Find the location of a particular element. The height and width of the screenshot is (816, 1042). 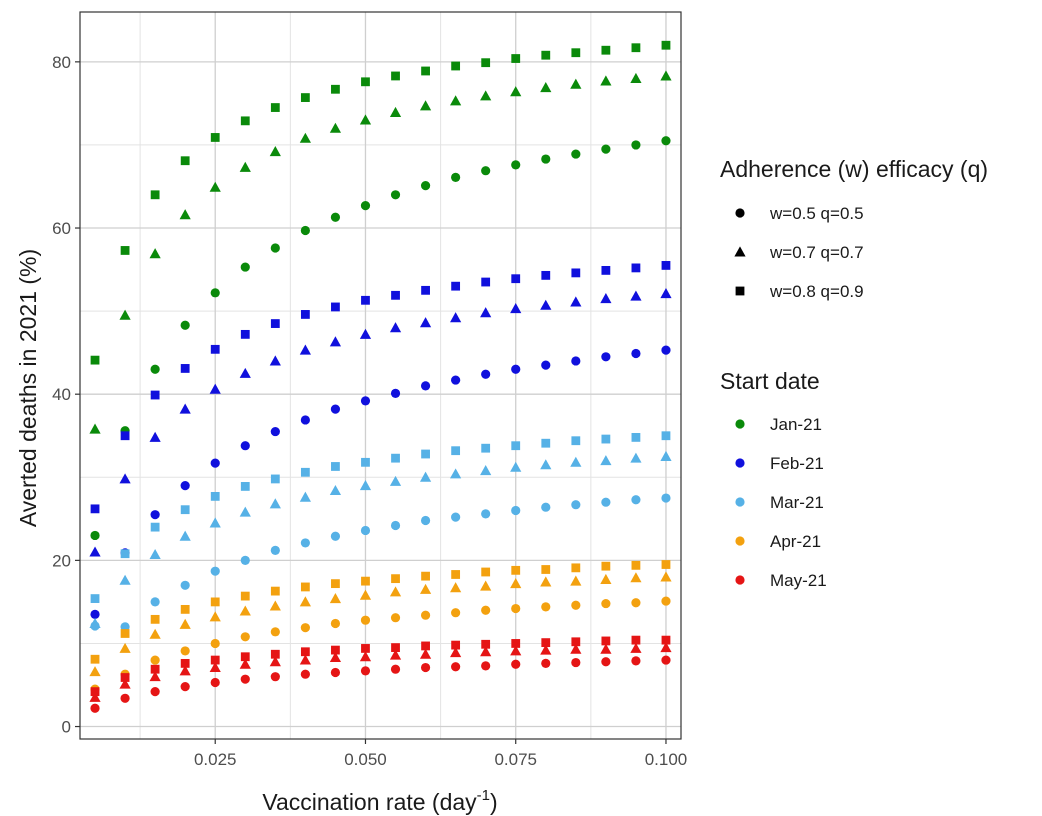

legend-key-circle is located at coordinates (740, 213).